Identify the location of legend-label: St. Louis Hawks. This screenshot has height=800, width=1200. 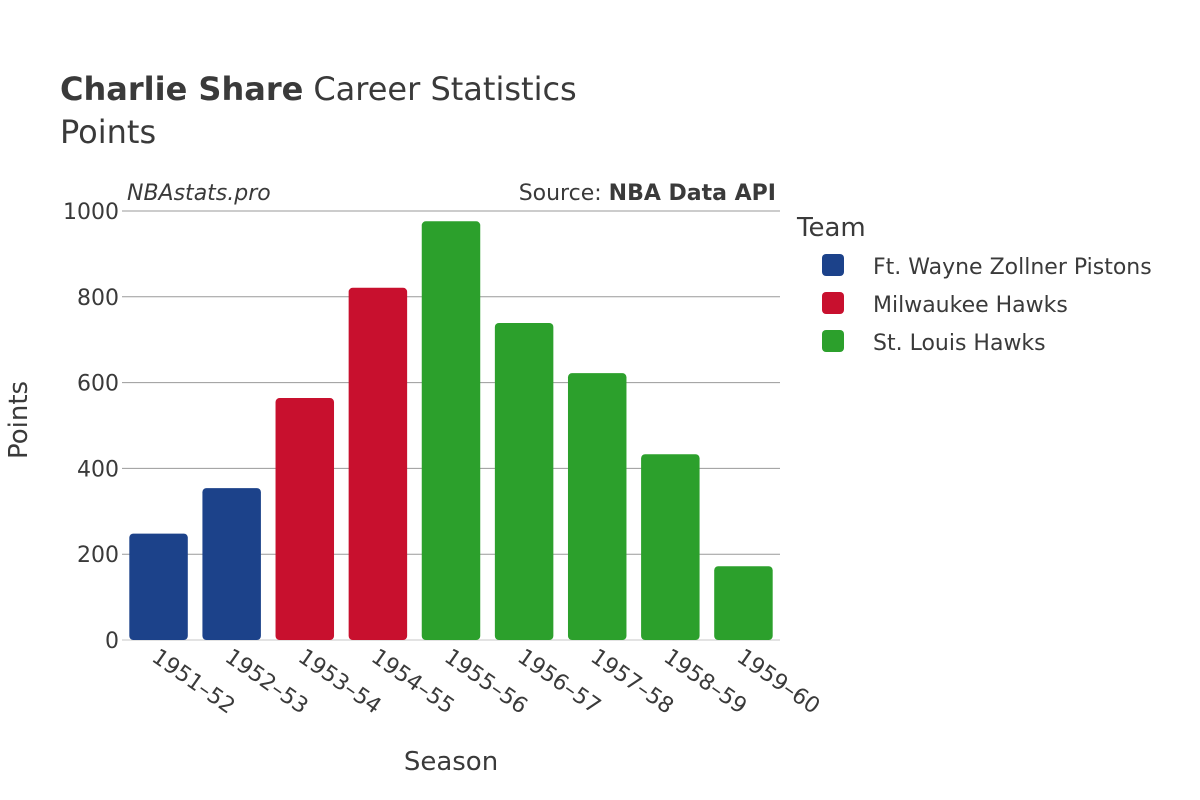
(959, 343).